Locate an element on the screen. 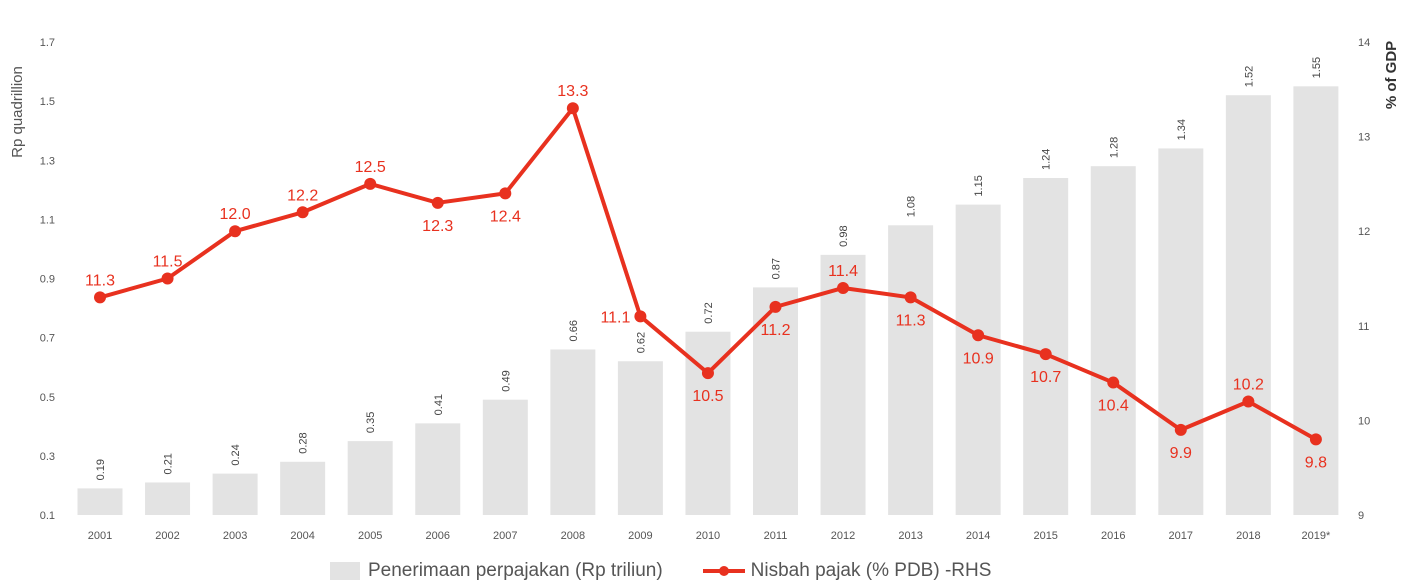 The width and height of the screenshot is (1416, 588). bar-2011 is located at coordinates (775, 401).